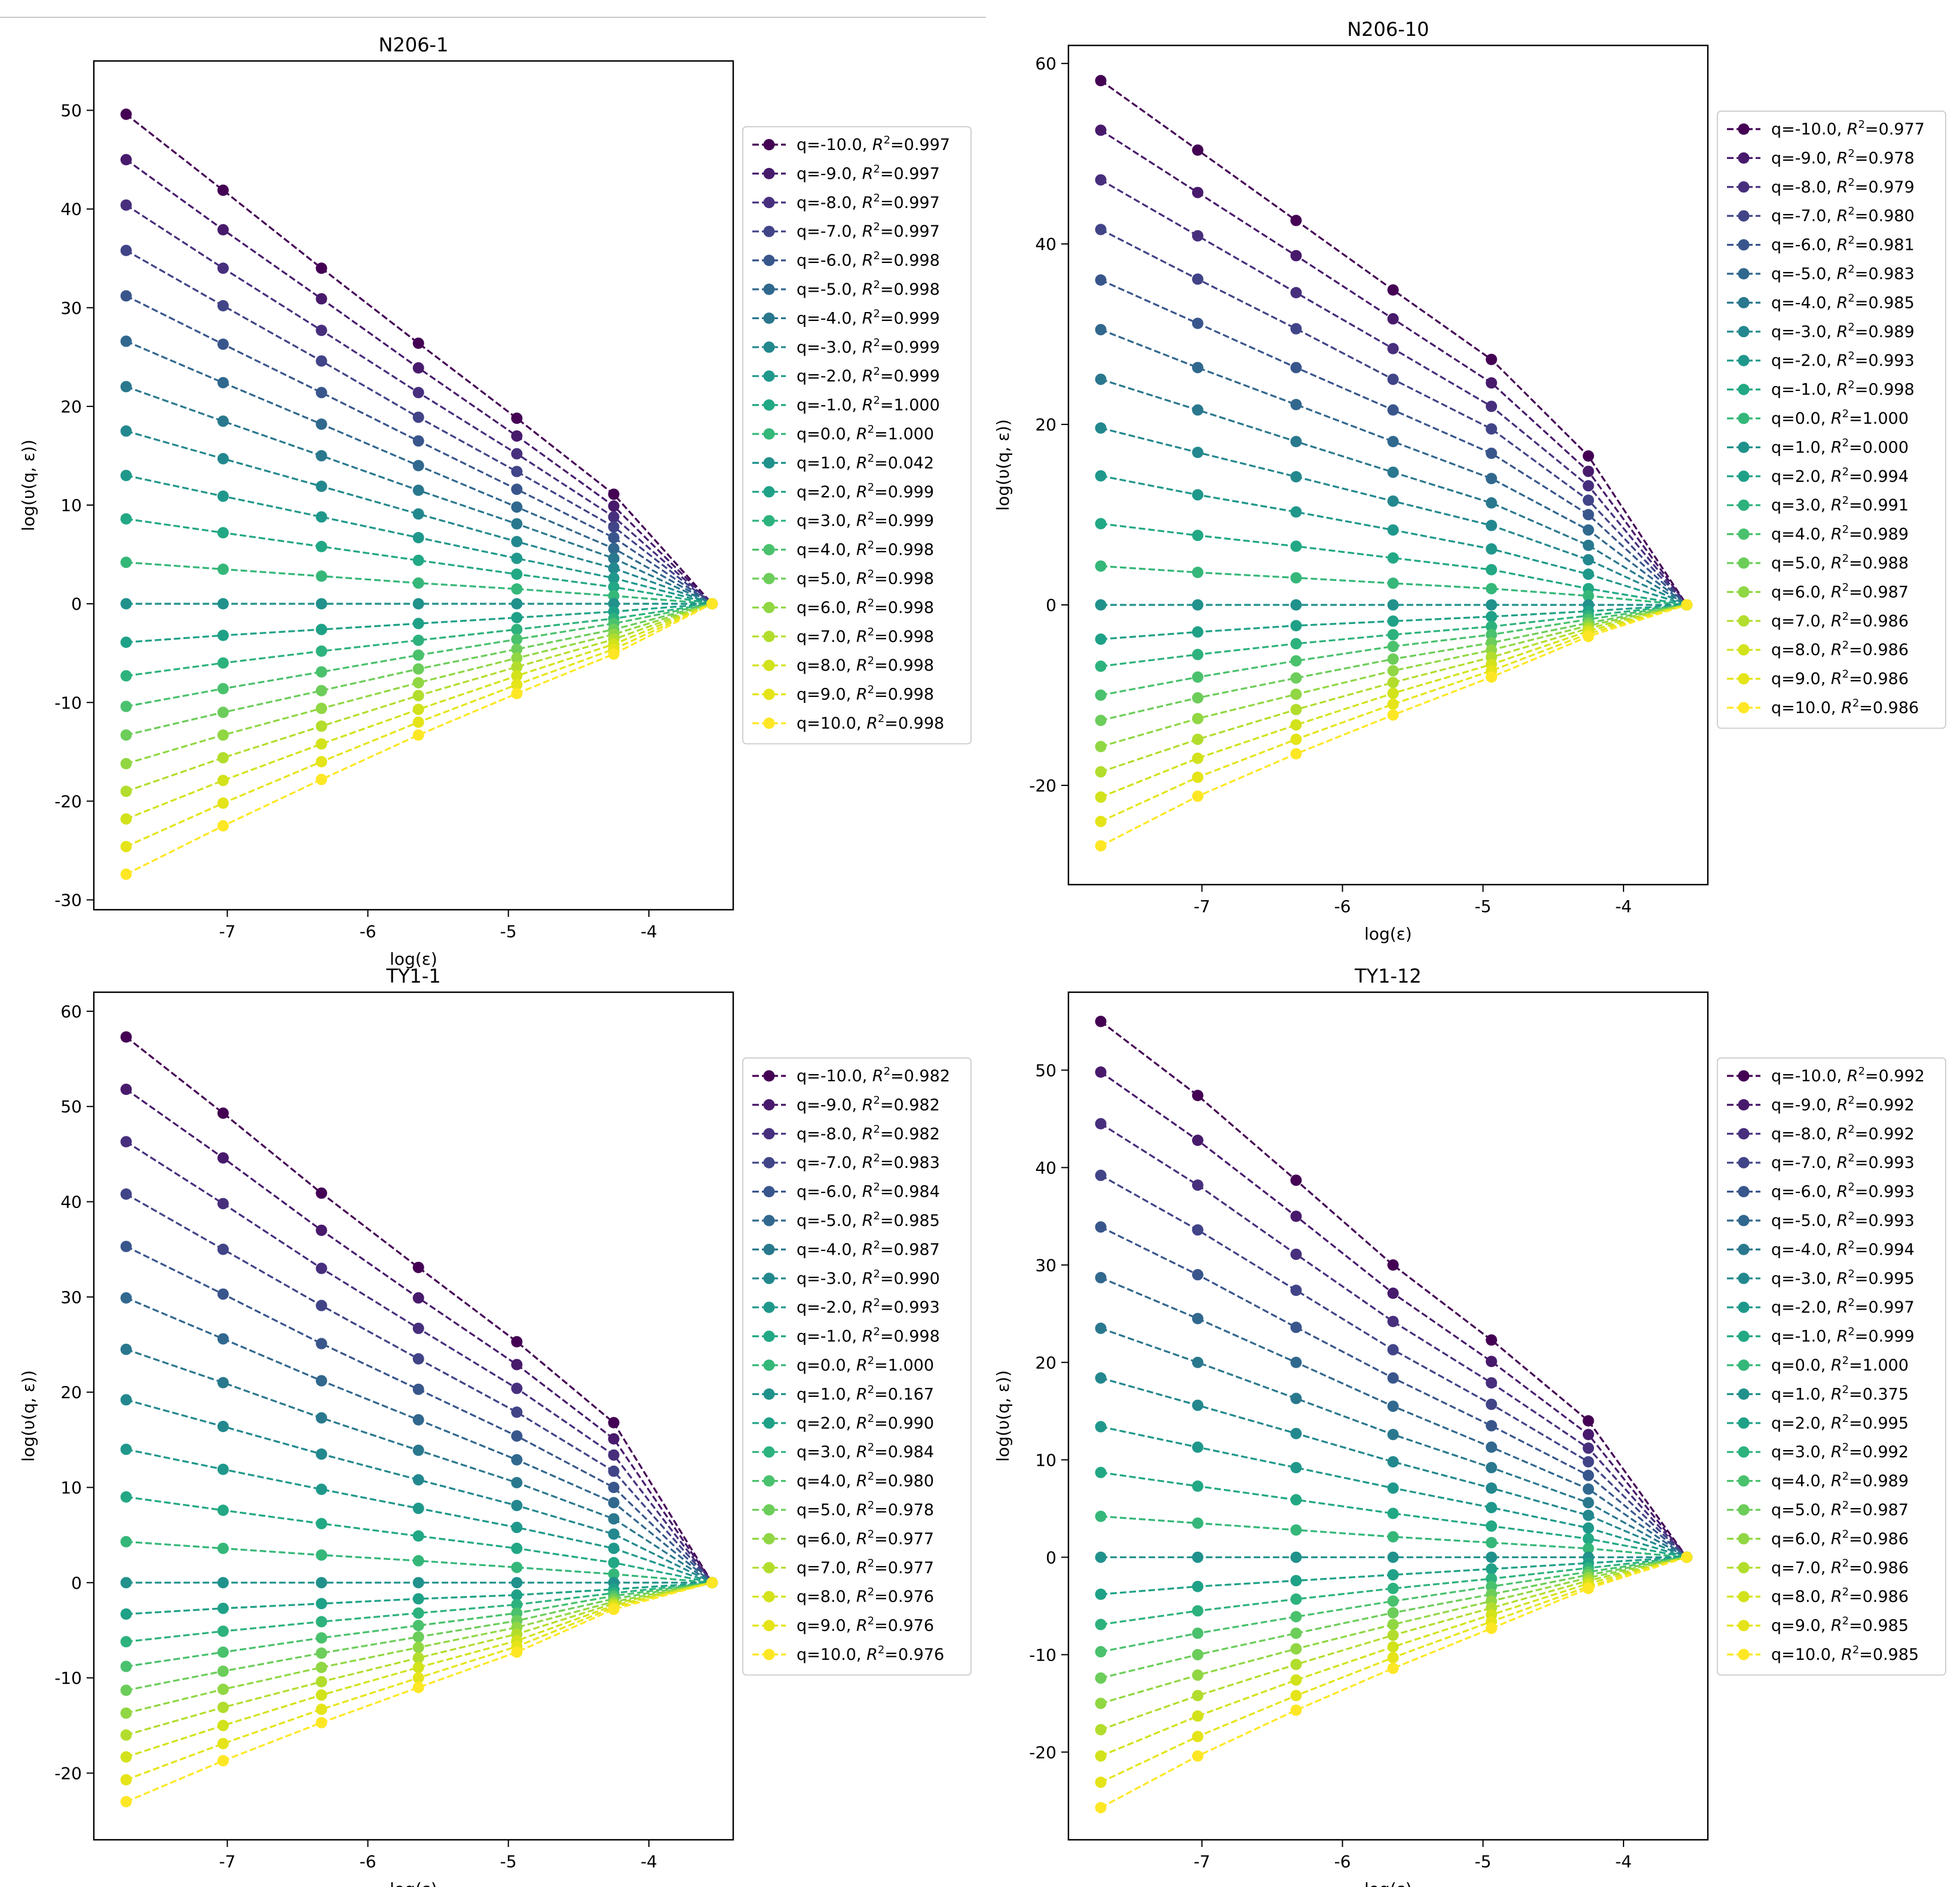  I want to click on legend-q-label: q=4.0, so click(1796, 1481).